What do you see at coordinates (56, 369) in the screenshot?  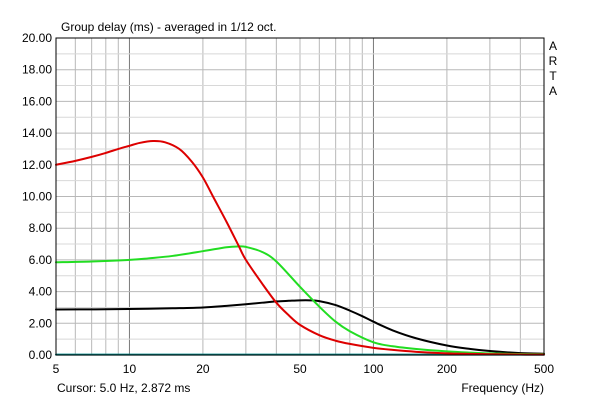 I see `x-tick-label: 5` at bounding box center [56, 369].